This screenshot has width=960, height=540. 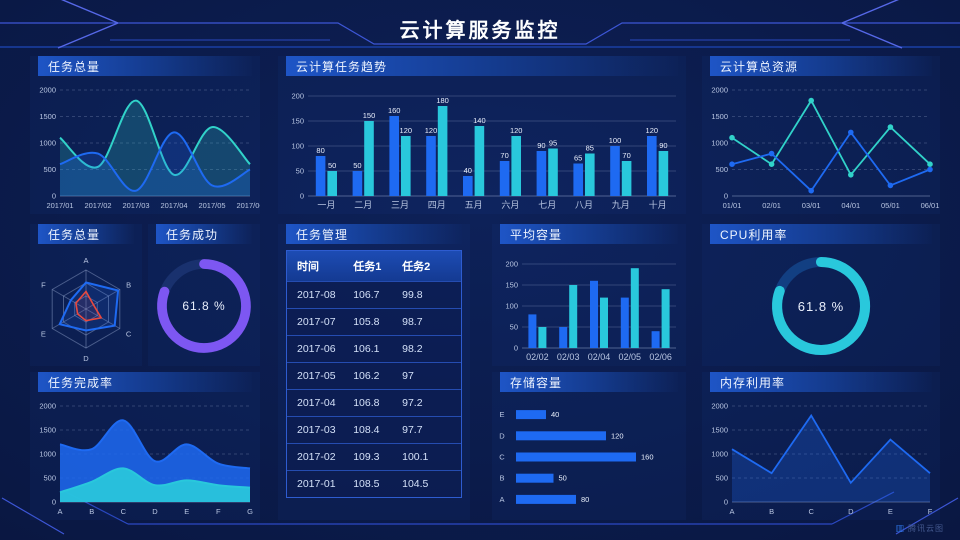 I want to click on svg-text: 02/06, so click(x=660, y=357).